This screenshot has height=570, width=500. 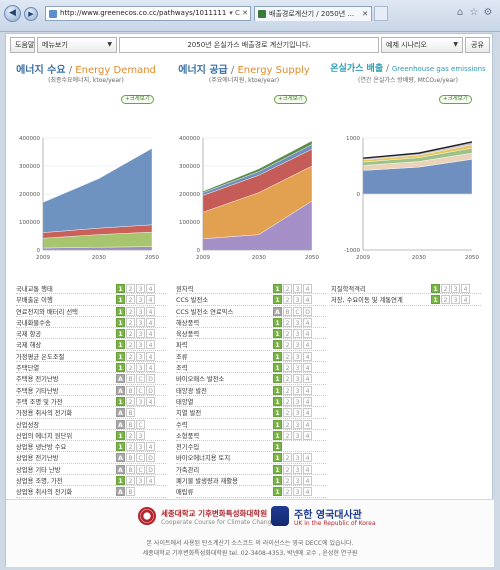 I want to click on demand-expand-button: +크게보기, so click(x=137, y=99).